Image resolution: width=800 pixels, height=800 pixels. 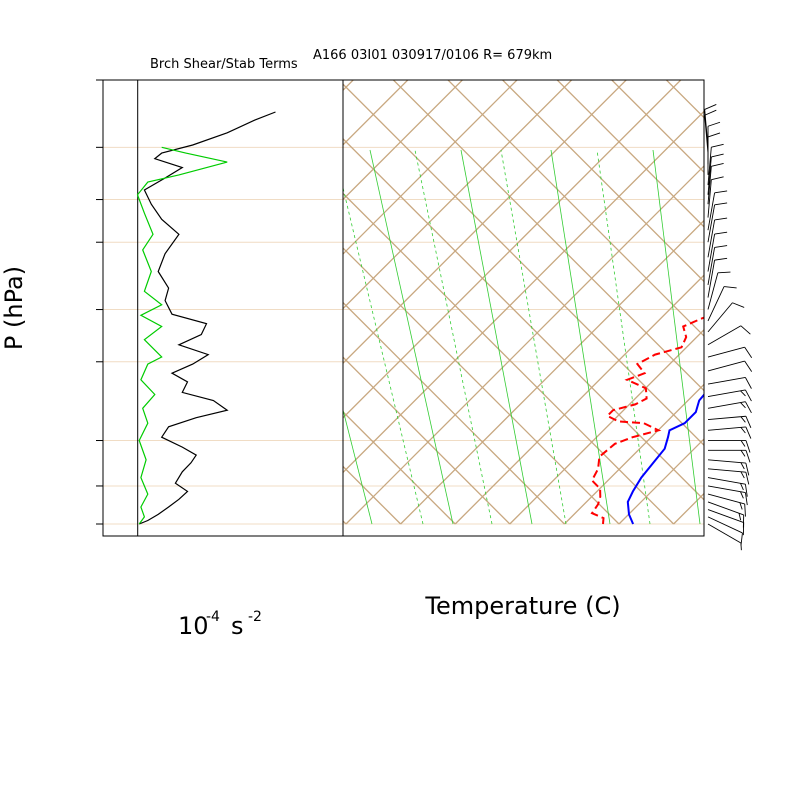 What do you see at coordinates (99, 302) in the screenshot?
I see `left-y-tick-labels` at bounding box center [99, 302].